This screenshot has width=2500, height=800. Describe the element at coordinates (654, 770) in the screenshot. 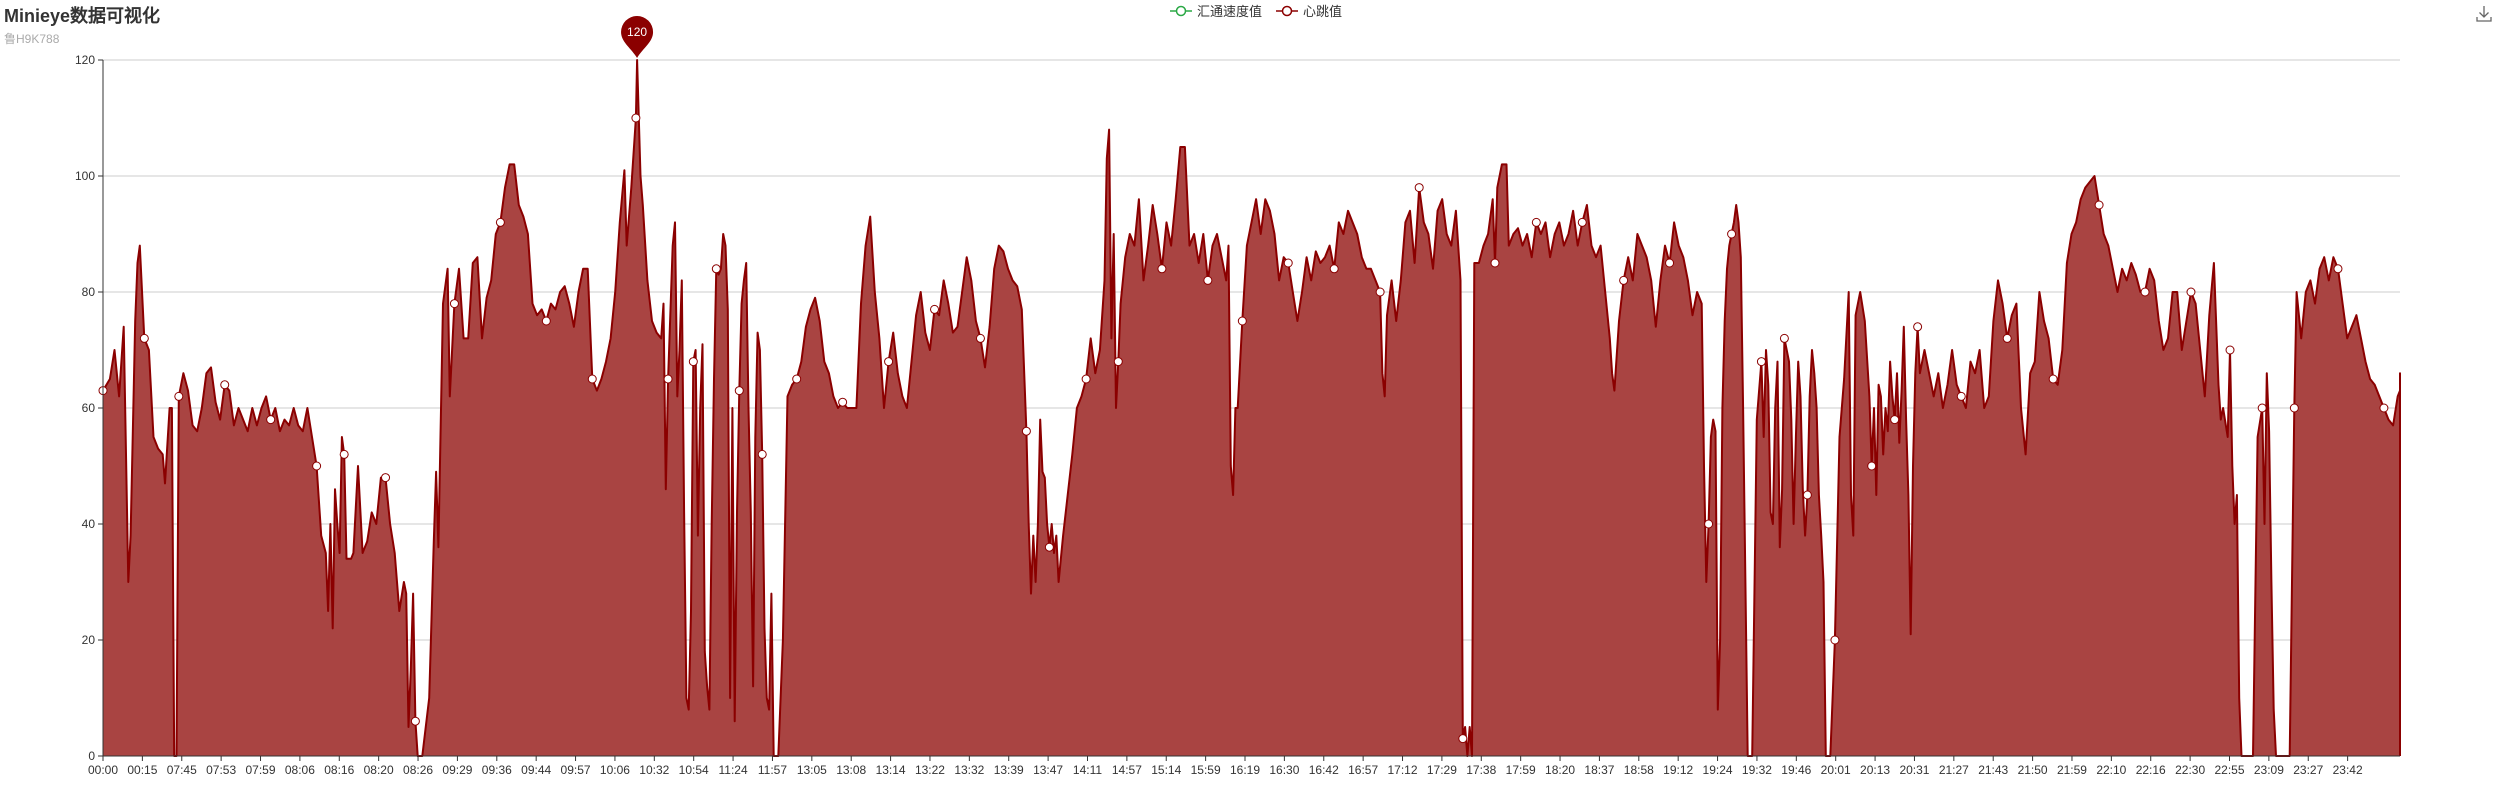

I see `x-tick-label: 10:32` at that location.